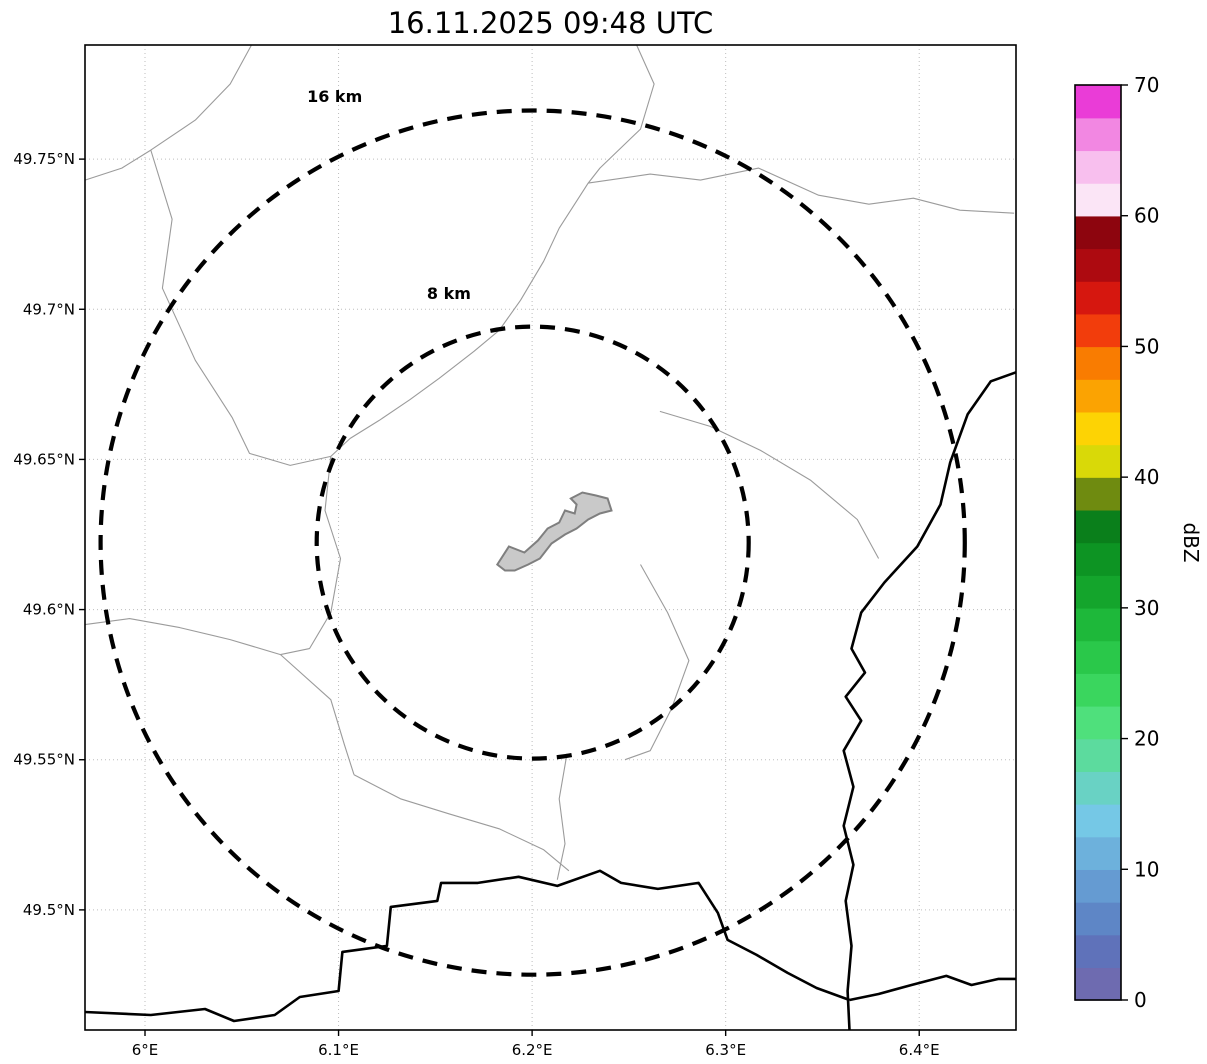  What do you see at coordinates (1146, 739) in the screenshot?
I see `colorbar-tick-label: 20` at bounding box center [1146, 739].